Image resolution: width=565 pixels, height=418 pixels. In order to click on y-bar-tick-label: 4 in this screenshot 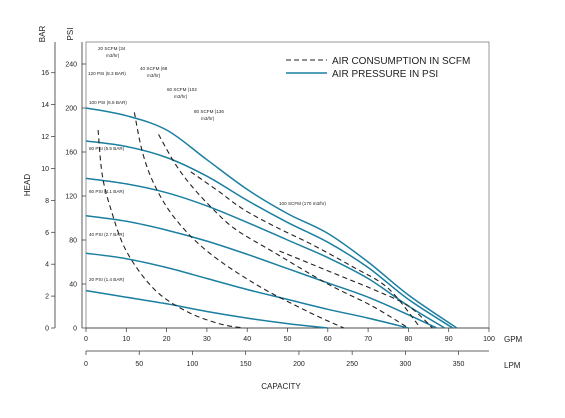, I will do `click(47, 265)`.